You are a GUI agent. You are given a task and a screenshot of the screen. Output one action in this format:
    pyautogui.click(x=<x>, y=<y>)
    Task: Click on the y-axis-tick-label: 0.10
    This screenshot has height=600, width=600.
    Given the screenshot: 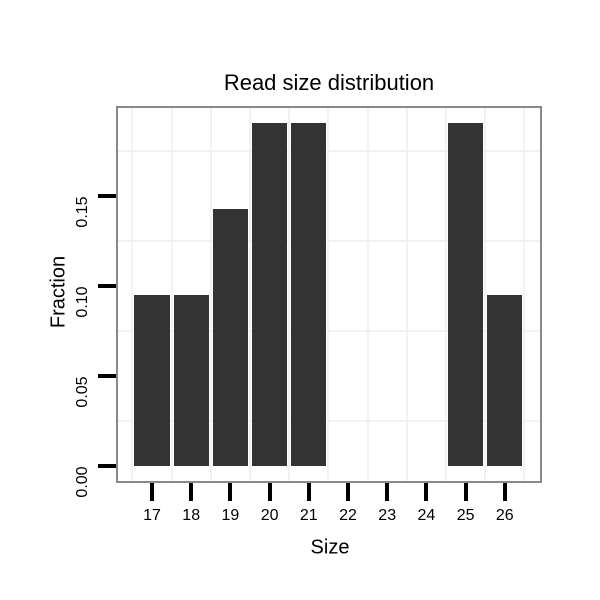 What is the action you would take?
    pyautogui.click(x=82, y=302)
    